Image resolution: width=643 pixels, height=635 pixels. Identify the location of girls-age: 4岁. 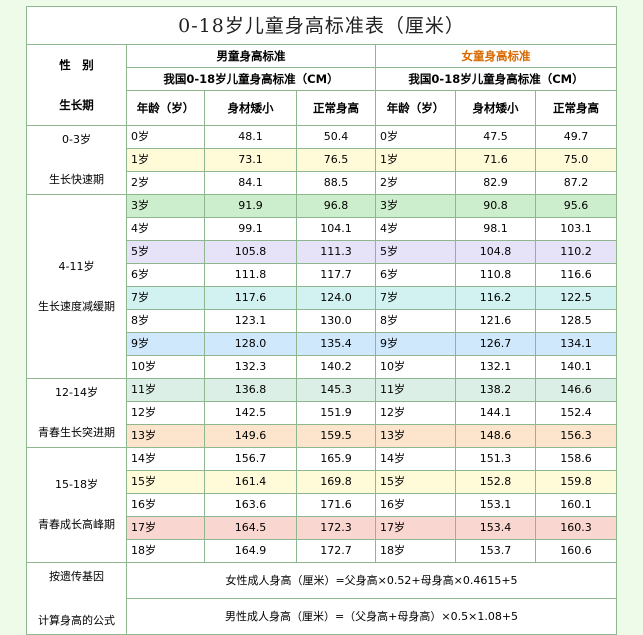
(415, 229).